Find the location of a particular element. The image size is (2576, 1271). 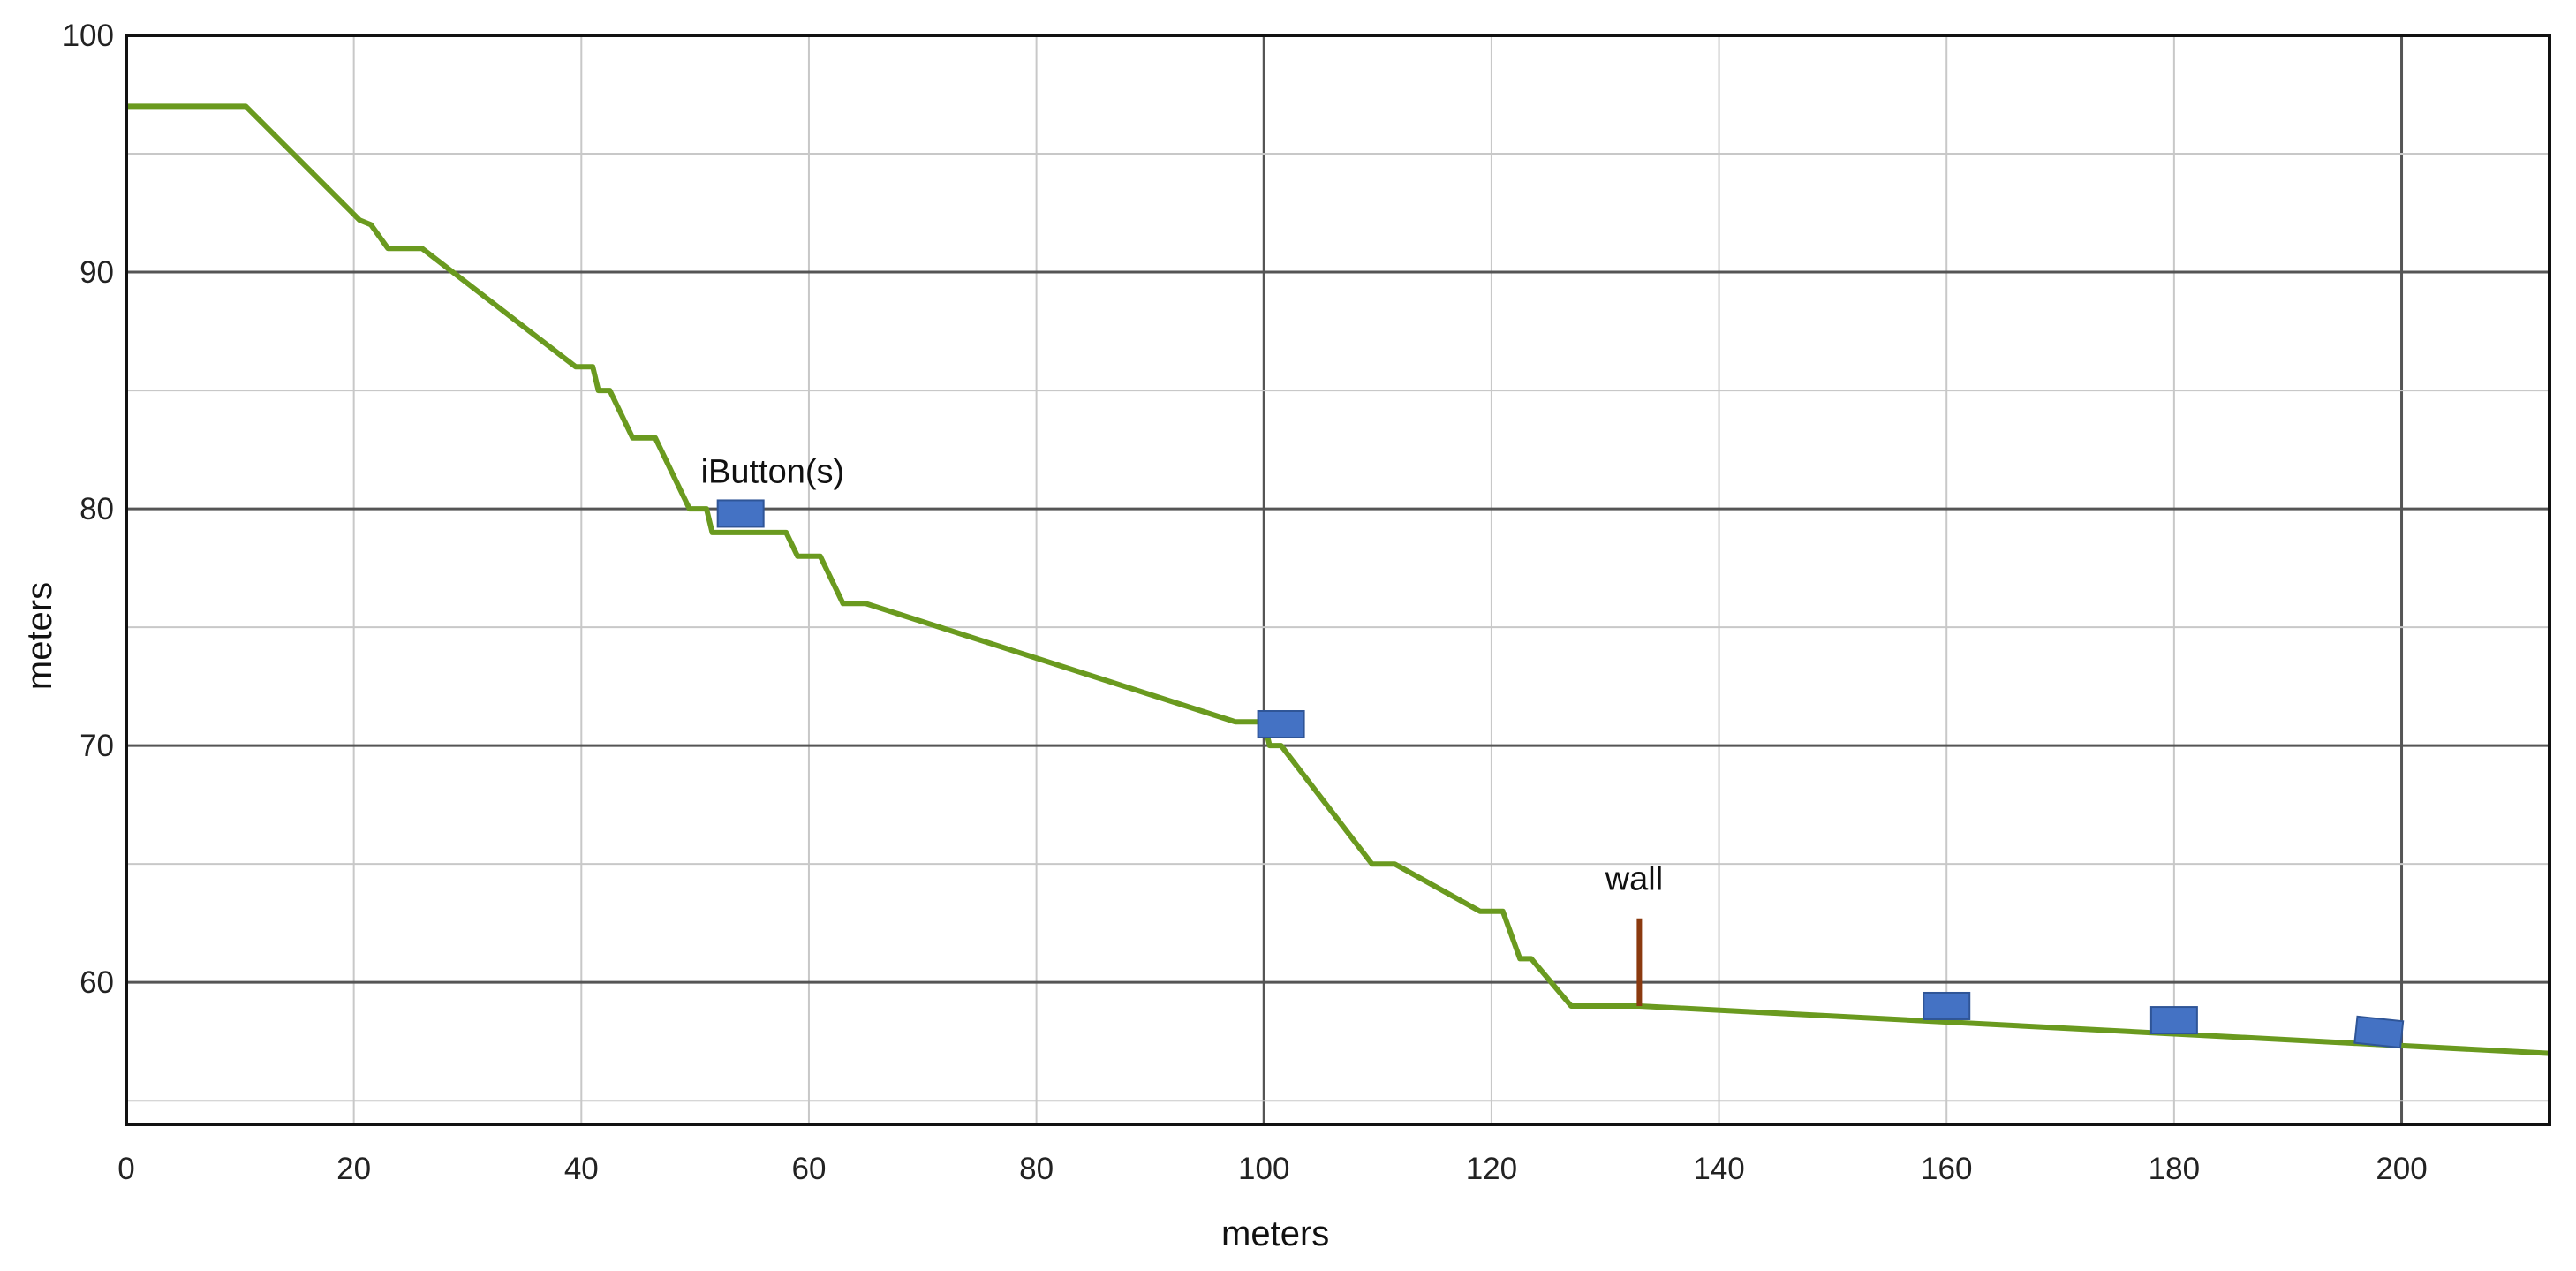

x-axis-label: meters is located at coordinates (1275, 1233).